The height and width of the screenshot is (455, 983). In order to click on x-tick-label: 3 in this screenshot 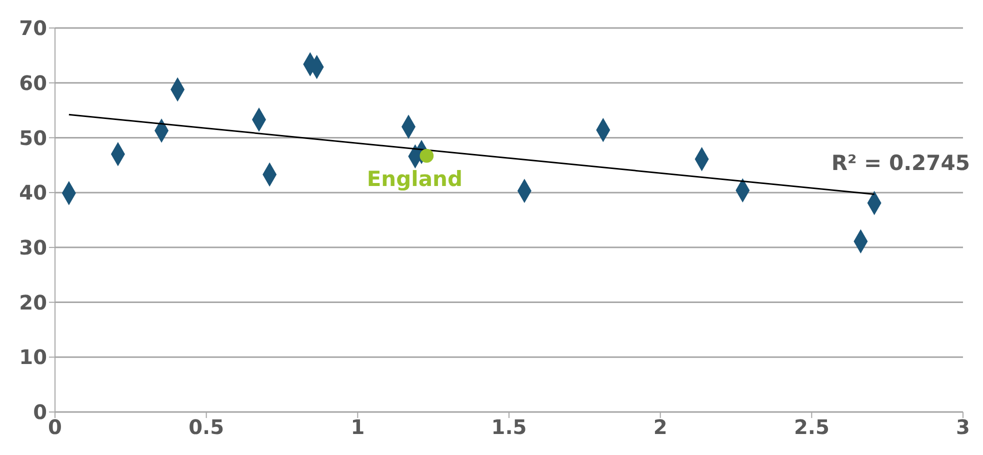, I will do `click(963, 427)`.